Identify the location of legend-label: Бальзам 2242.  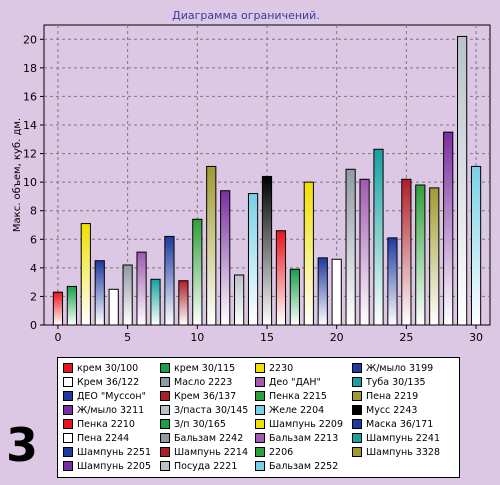
(209, 438).